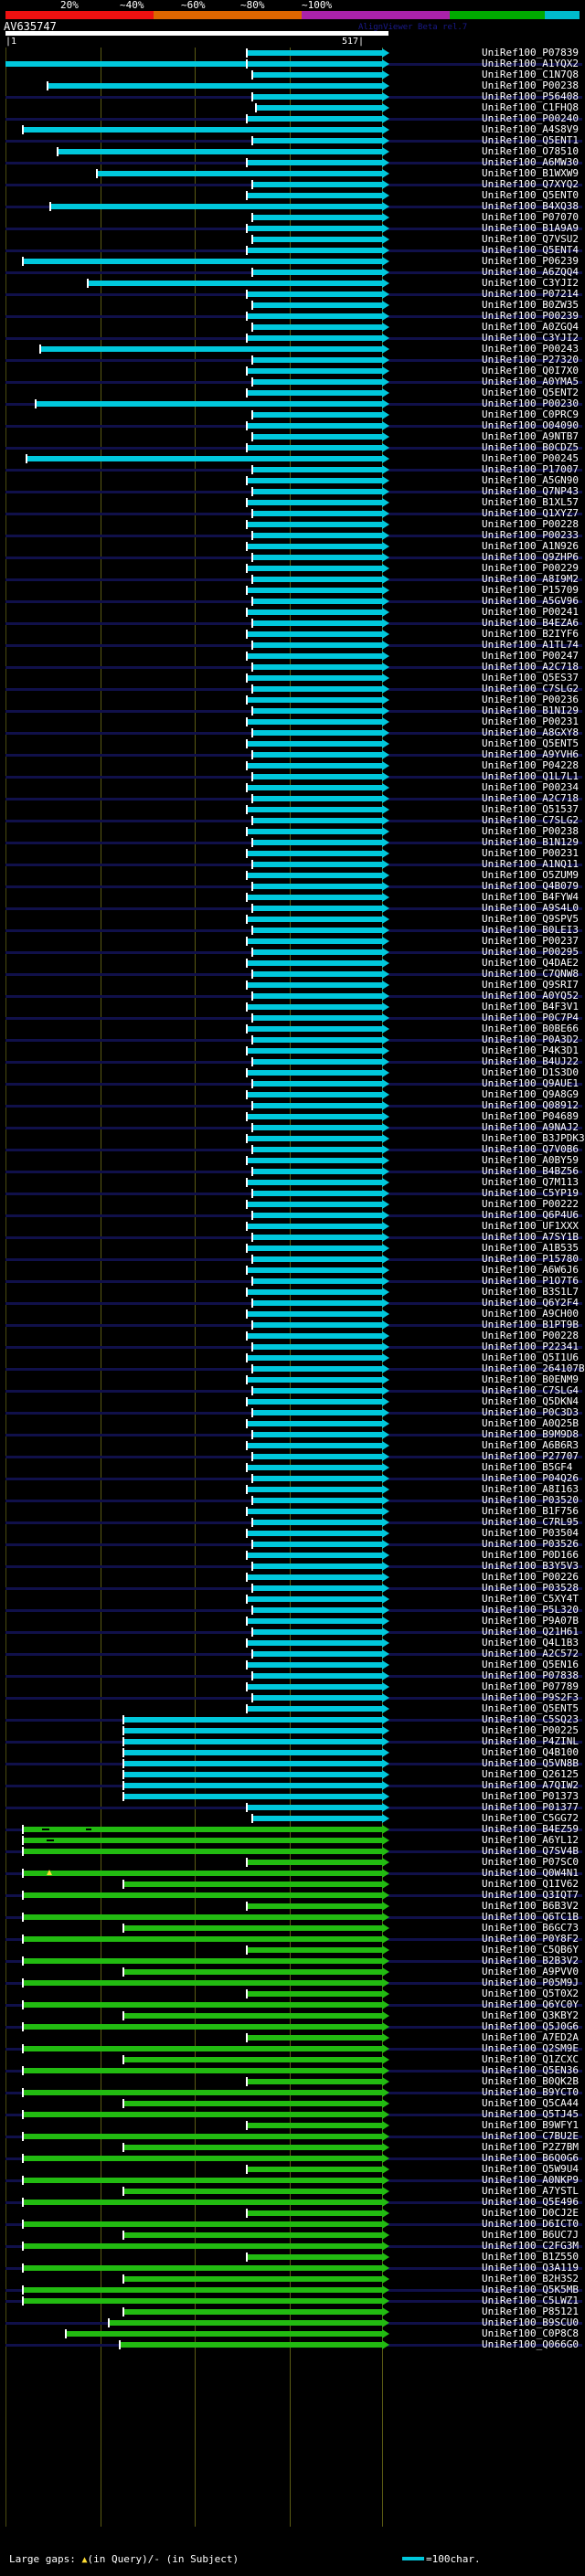 The height and width of the screenshot is (2576, 585). I want to click on table-row: UniRef100_A9PVV0, so click(293, 1971).